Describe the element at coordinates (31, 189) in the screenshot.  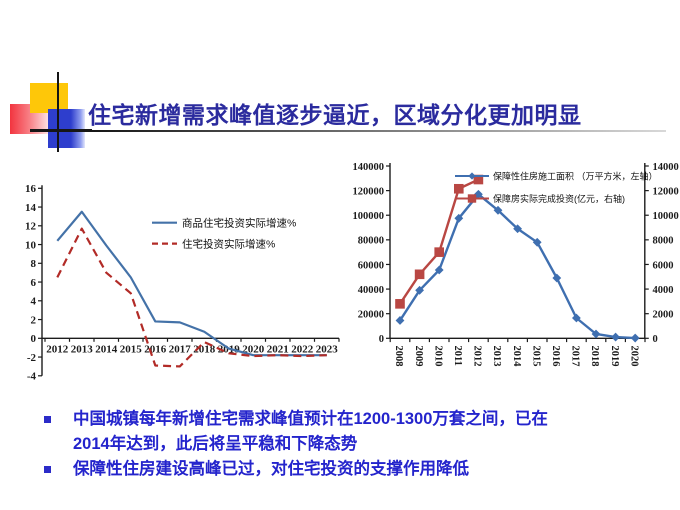
I see `svg-text: 16` at that location.